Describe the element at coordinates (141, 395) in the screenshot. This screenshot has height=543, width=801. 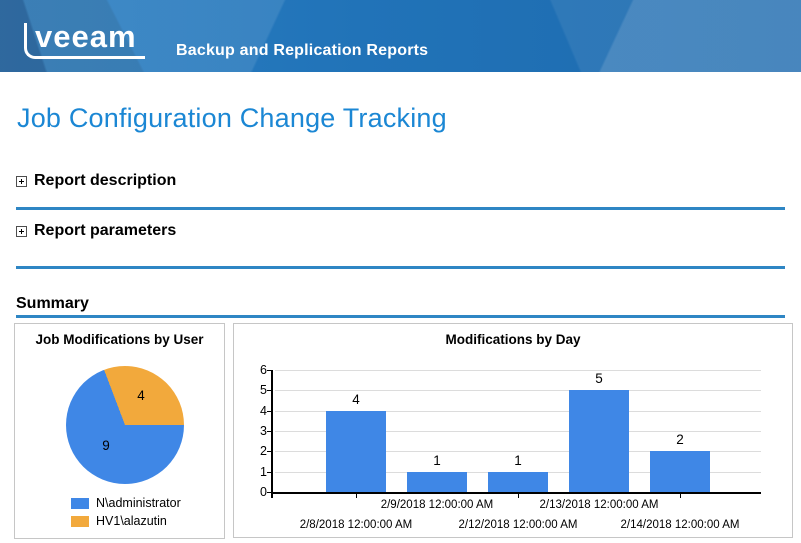
I see `pie-slice-value: 4` at that location.